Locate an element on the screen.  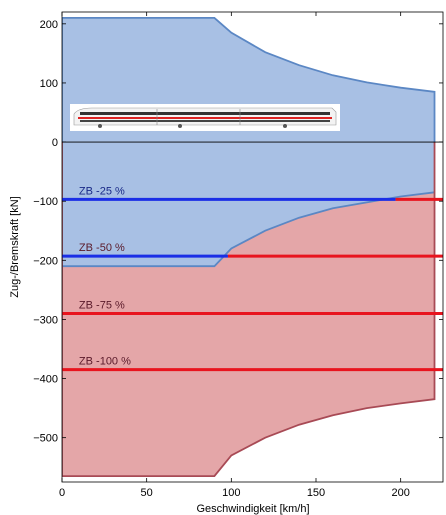
y-tick-label: 0 is located at coordinates (55, 143).